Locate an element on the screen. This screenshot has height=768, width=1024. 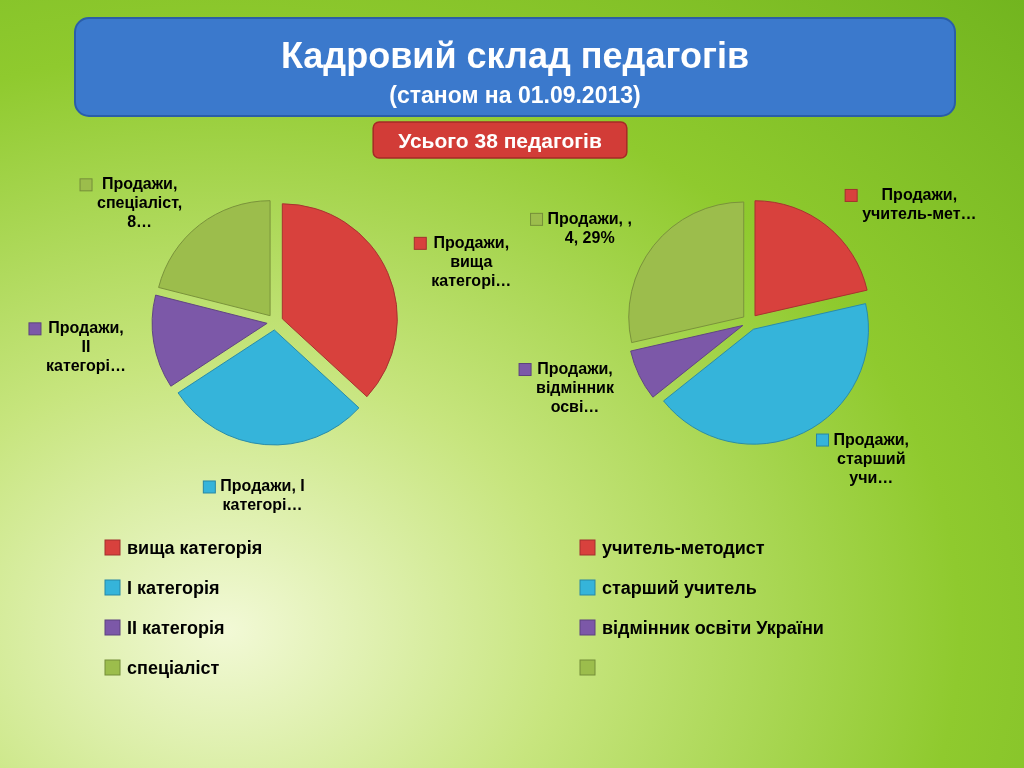
legend-label: ІІ категорія is located at coordinates (176, 628).